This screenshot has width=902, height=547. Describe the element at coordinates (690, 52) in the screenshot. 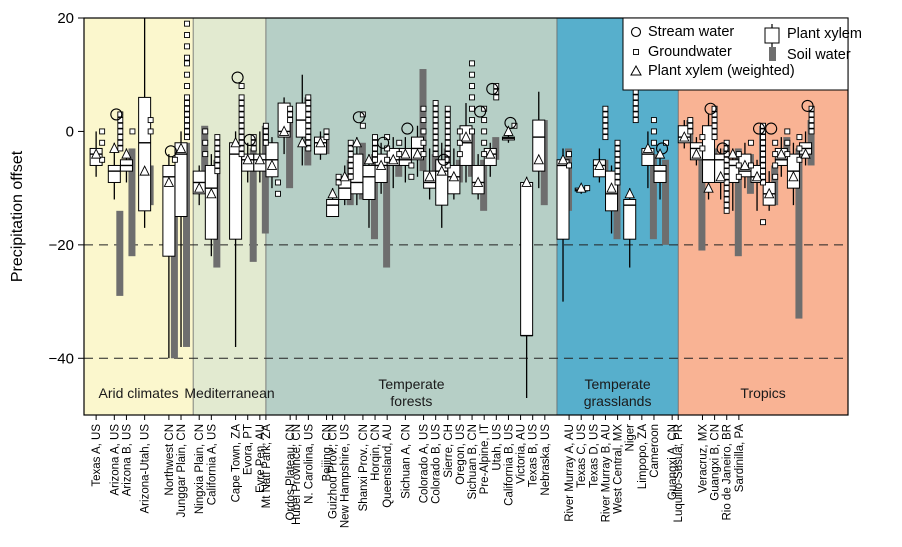

I see `legend-label: Groundwater` at that location.